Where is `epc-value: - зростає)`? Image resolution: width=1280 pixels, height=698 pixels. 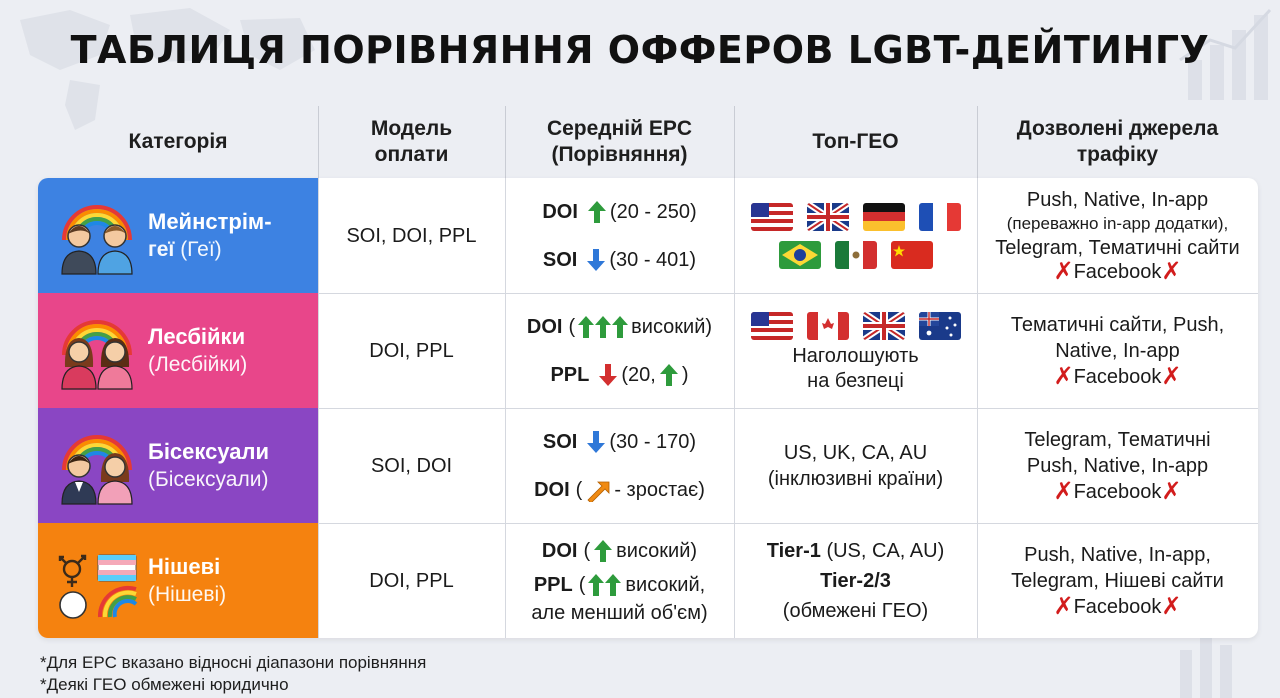
epc-value: - зростає) is located at coordinates (659, 489).